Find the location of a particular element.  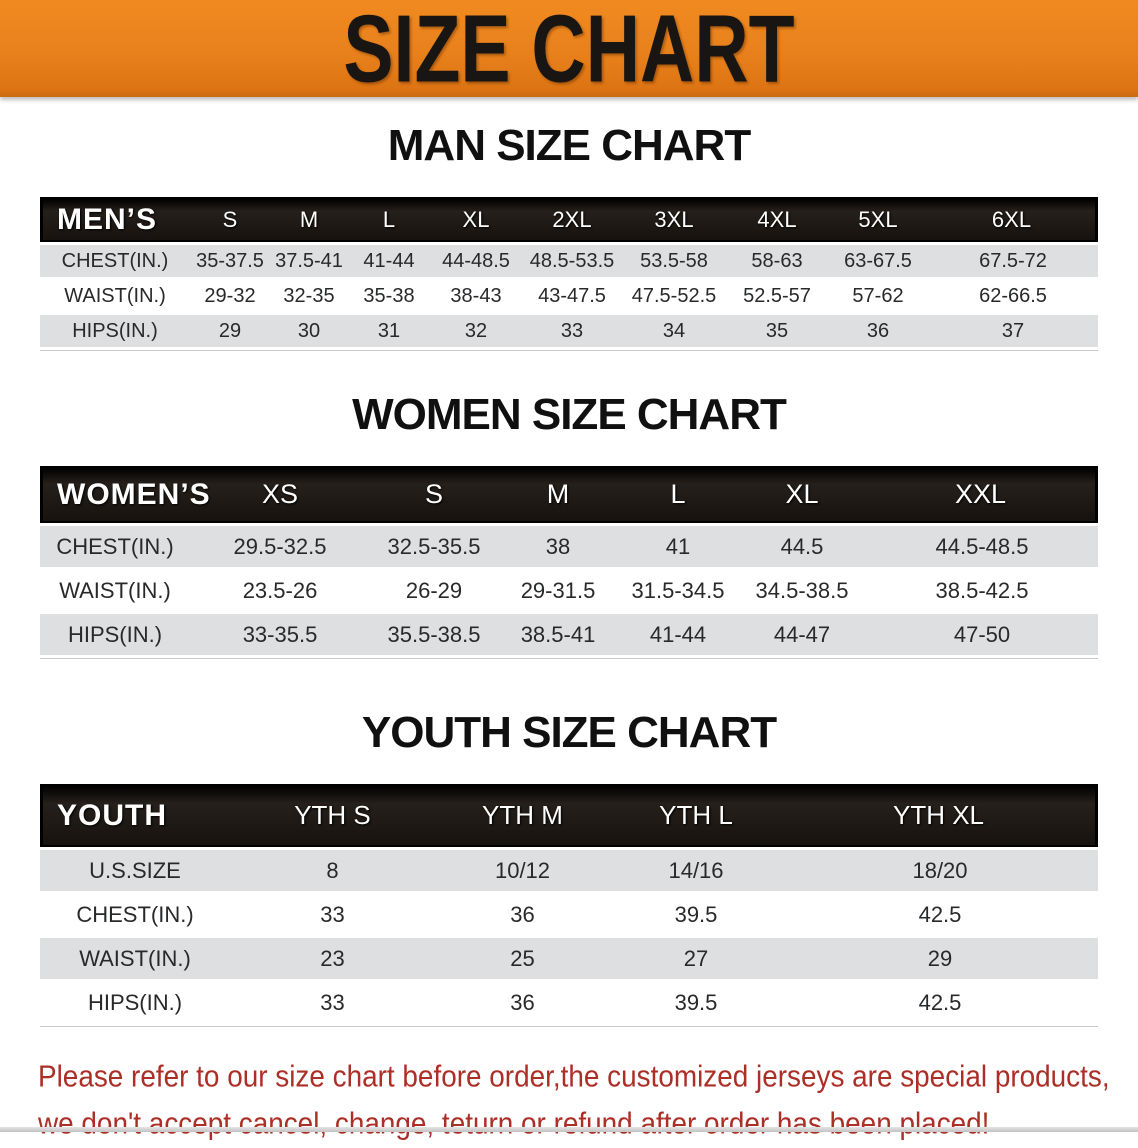

size-column-header: 5XL is located at coordinates (878, 219).